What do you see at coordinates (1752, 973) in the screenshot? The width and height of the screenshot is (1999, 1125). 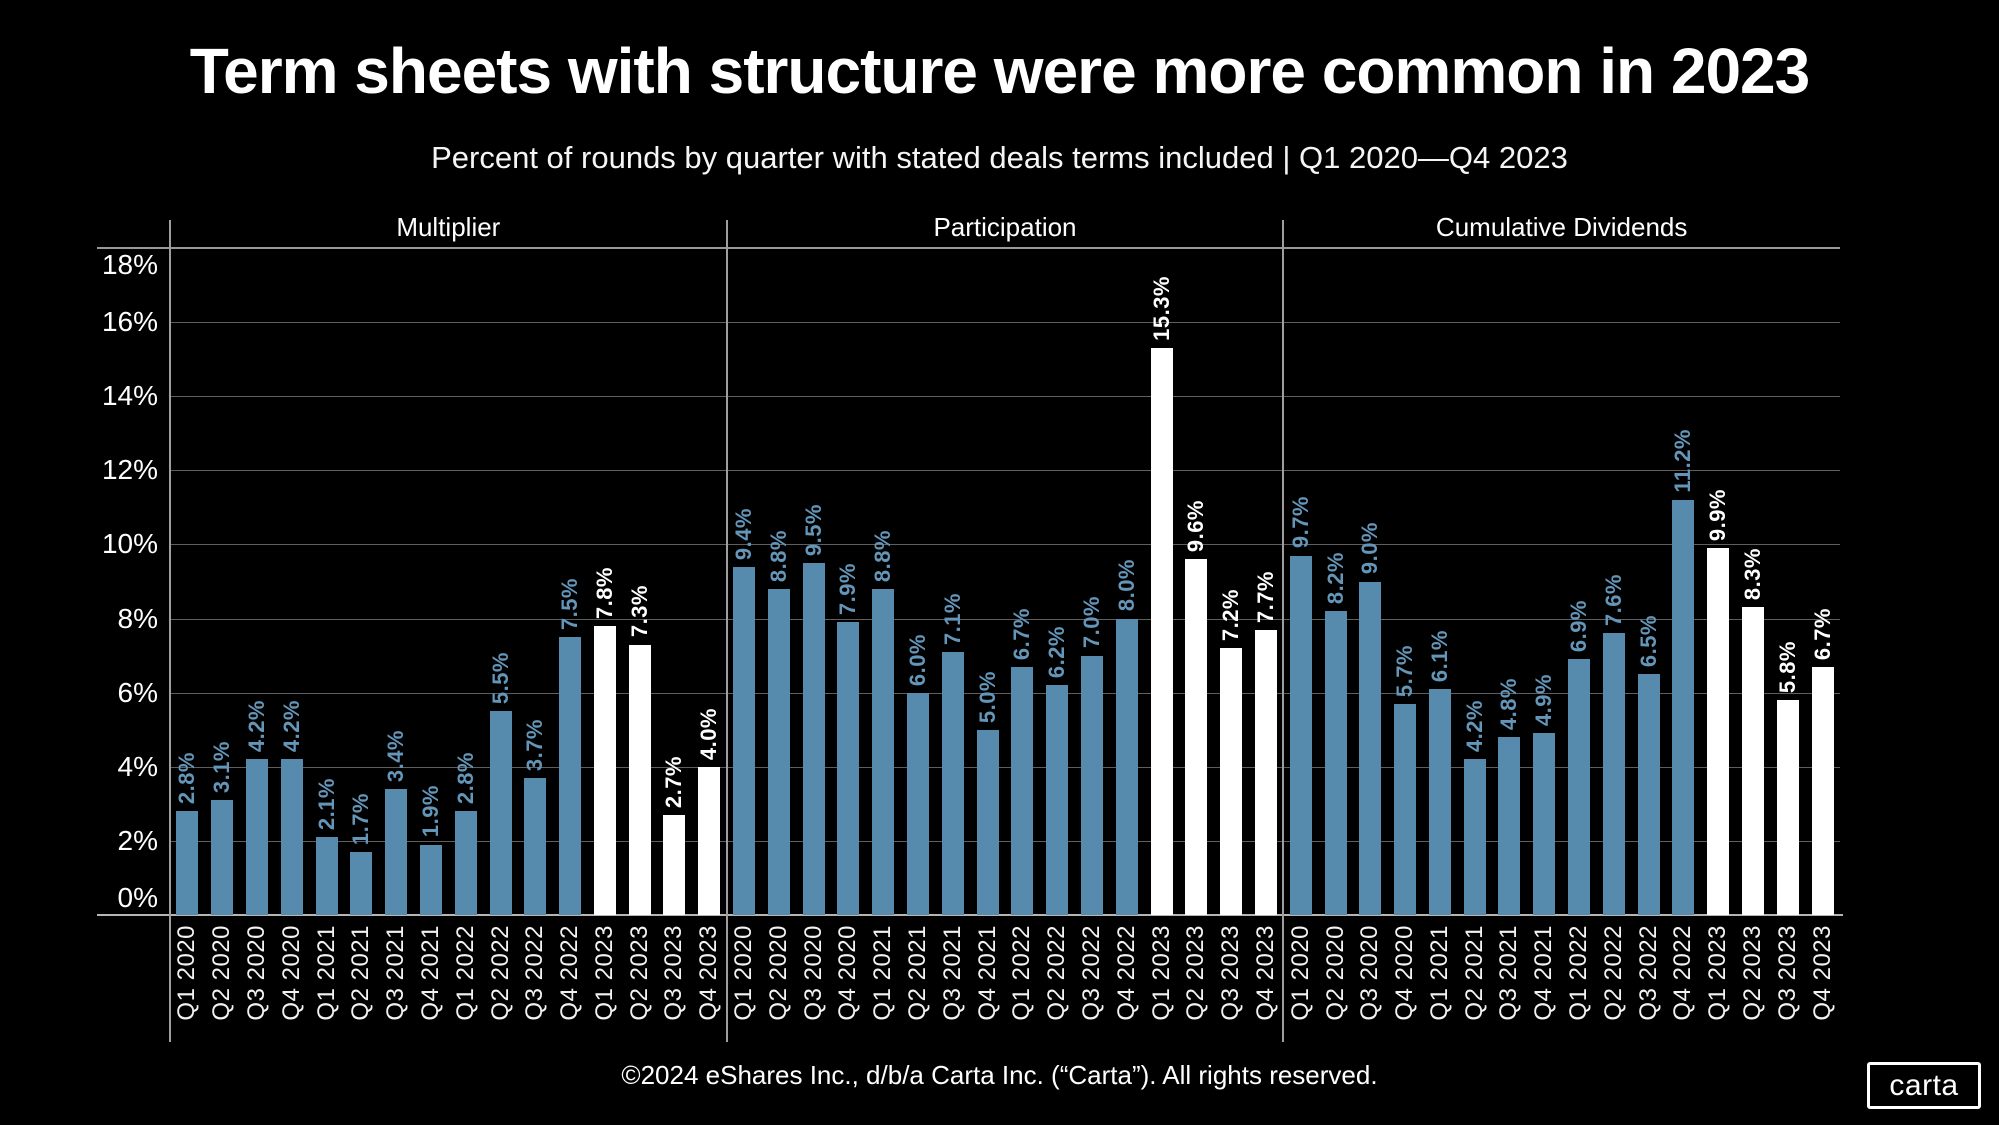 I see `x-axis-tick-label: Q2 2023` at bounding box center [1752, 973].